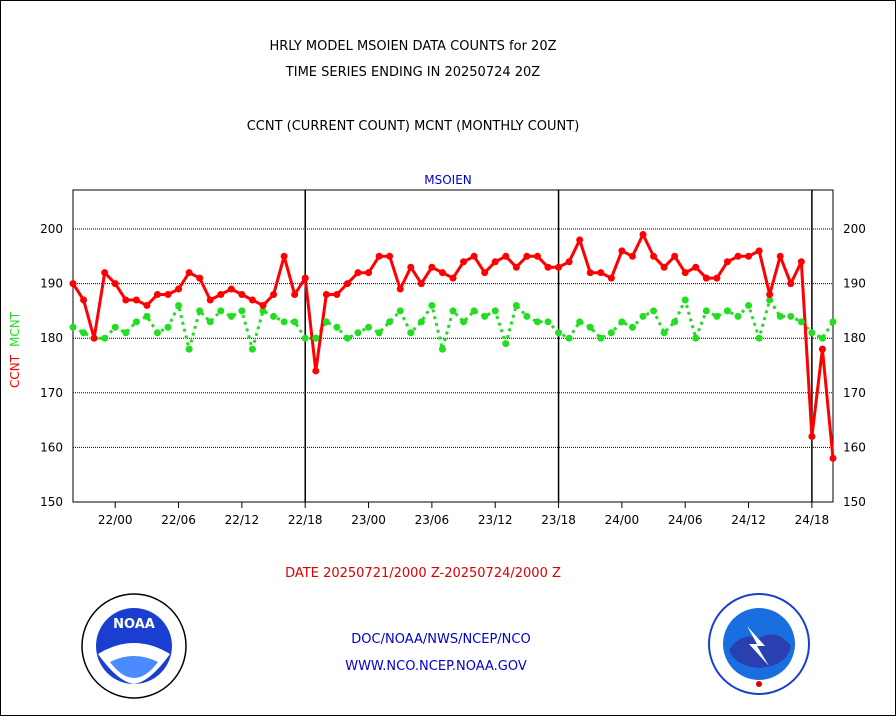 This screenshot has width=896, height=716. I want to click on x-tick-label: 24/00, so click(622, 520).